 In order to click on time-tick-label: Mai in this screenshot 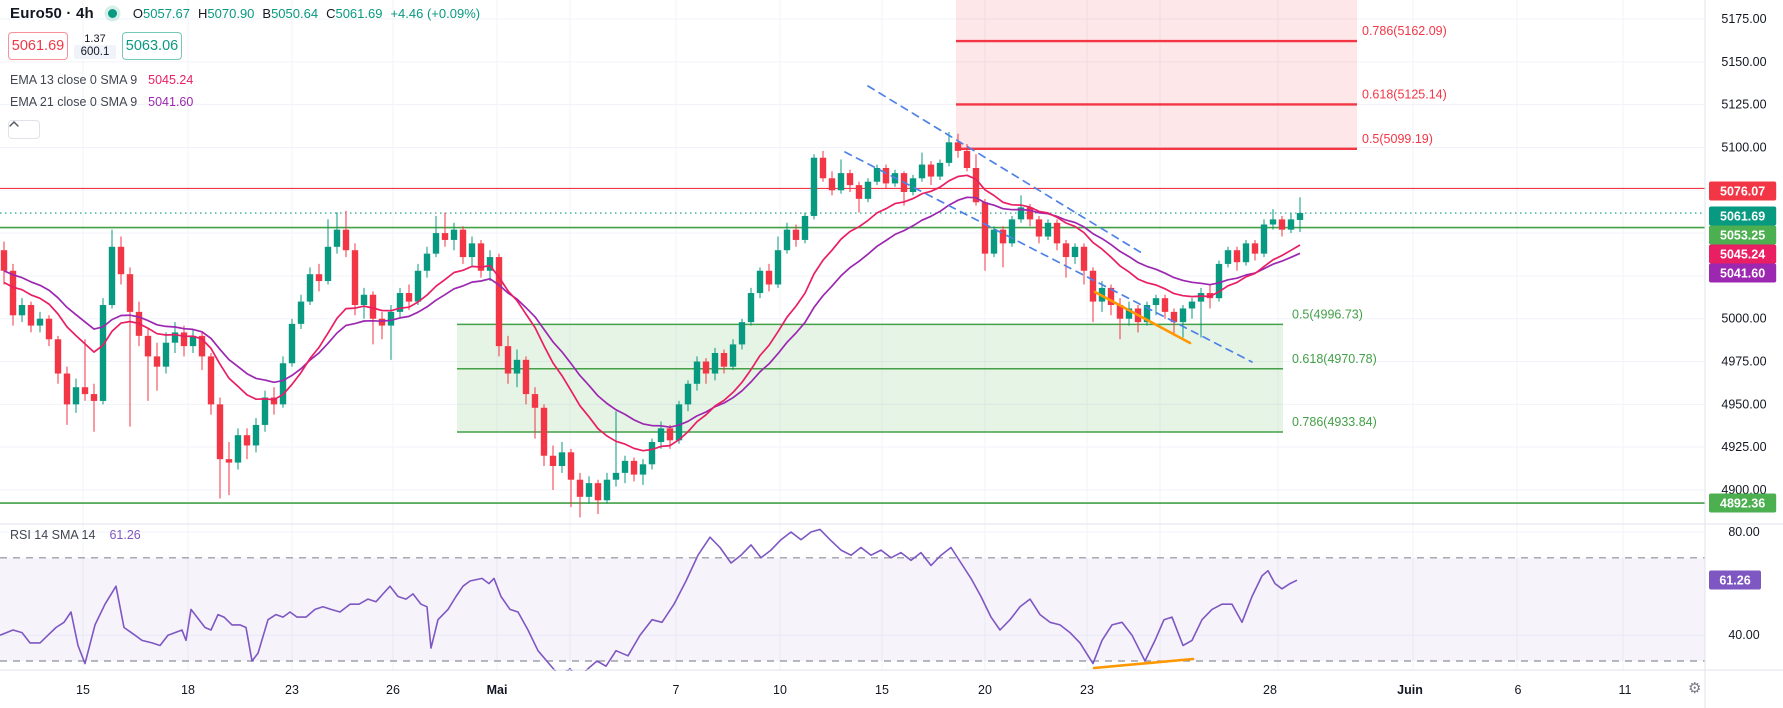, I will do `click(497, 690)`.